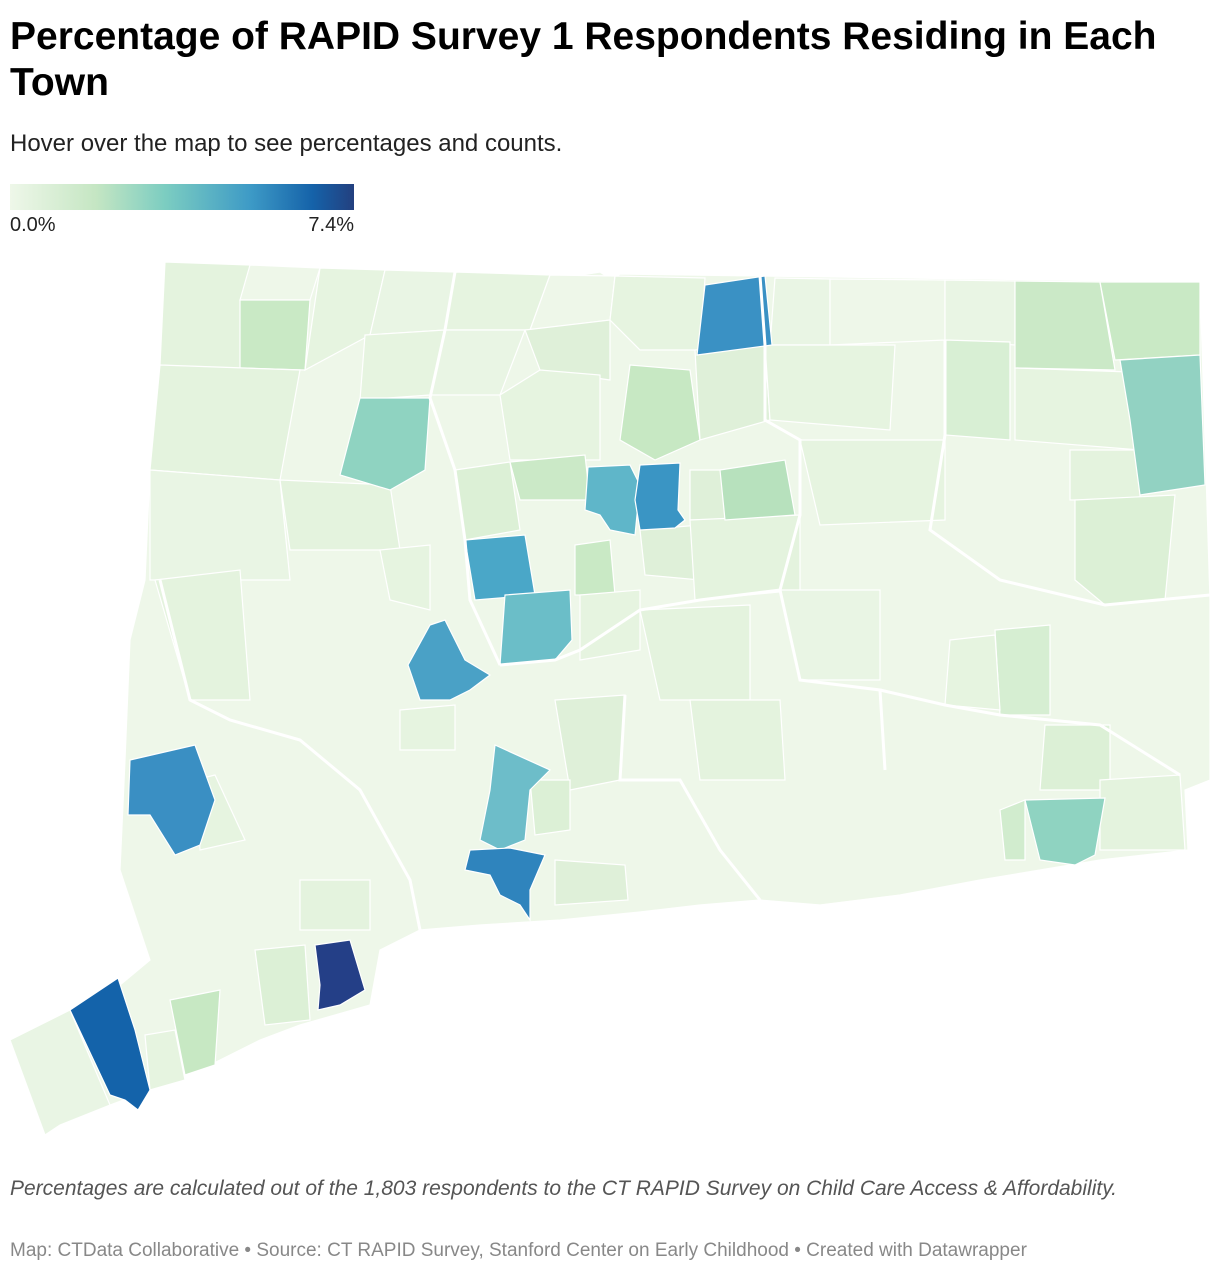 This screenshot has height=1276, width=1220. I want to click on town-hartford-west, so click(612, 500).